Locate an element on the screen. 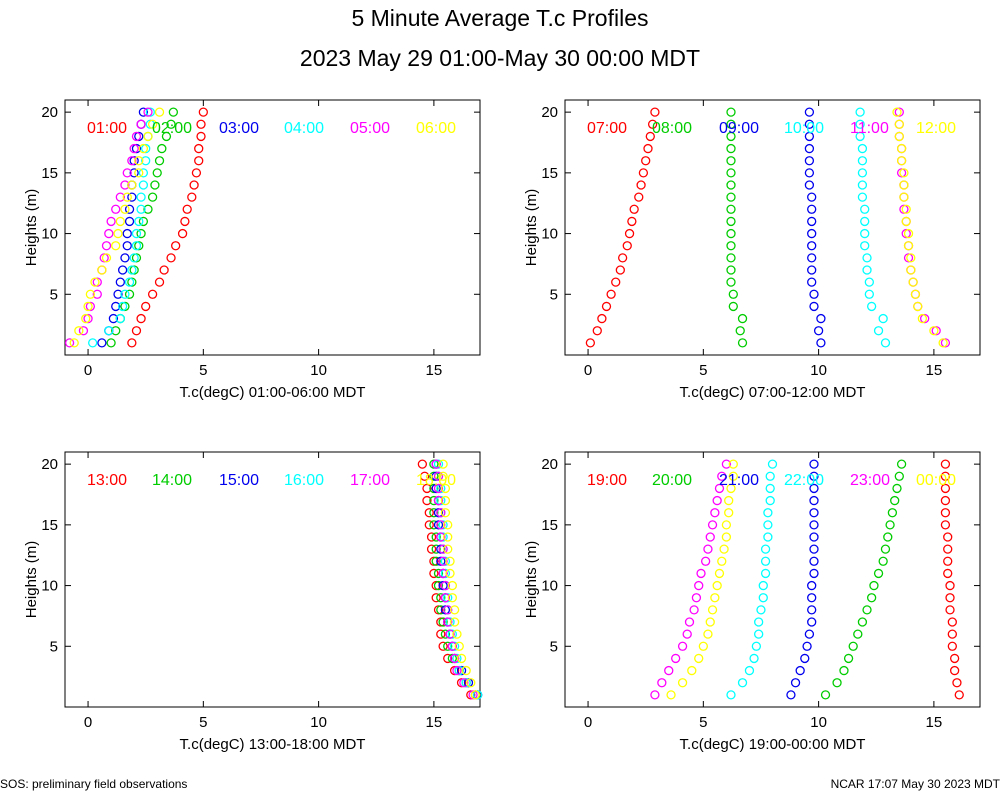 The image size is (1000, 800). legend-label: 11:00 is located at coordinates (869, 128).